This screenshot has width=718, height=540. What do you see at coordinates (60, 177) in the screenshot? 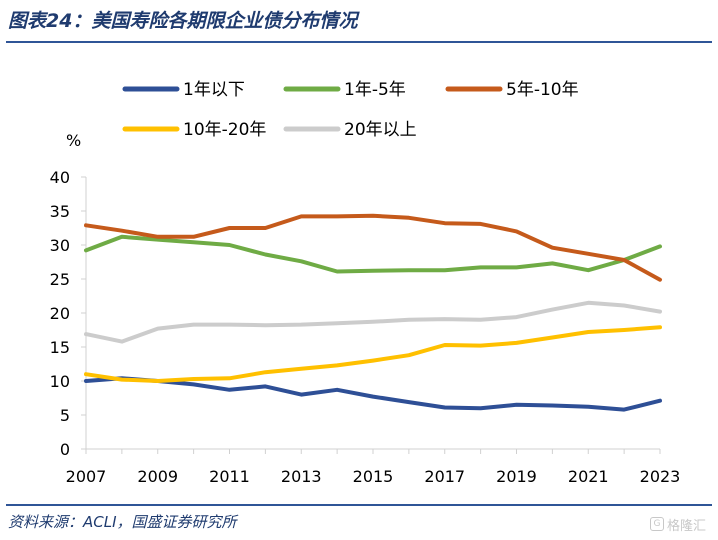
I see `y-tick-label: 40` at bounding box center [60, 177].